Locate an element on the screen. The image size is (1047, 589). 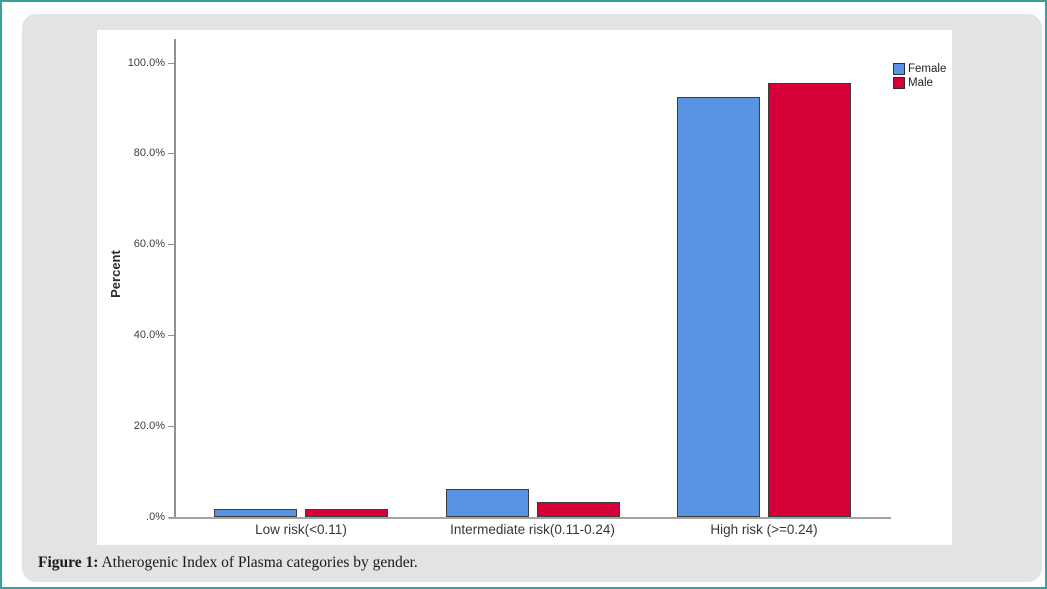
legend-item-female: Female is located at coordinates (919, 69).